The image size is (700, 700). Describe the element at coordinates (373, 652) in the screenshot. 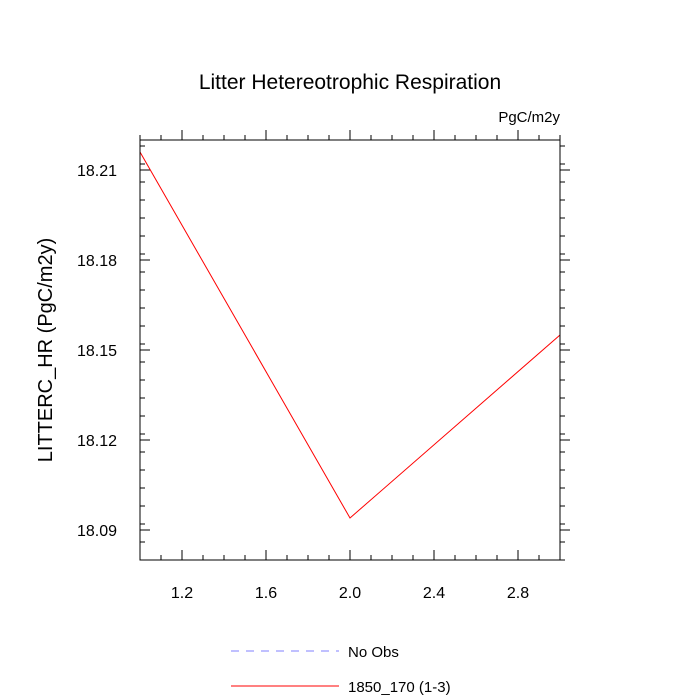

I see `legend-label: No Obs` at that location.